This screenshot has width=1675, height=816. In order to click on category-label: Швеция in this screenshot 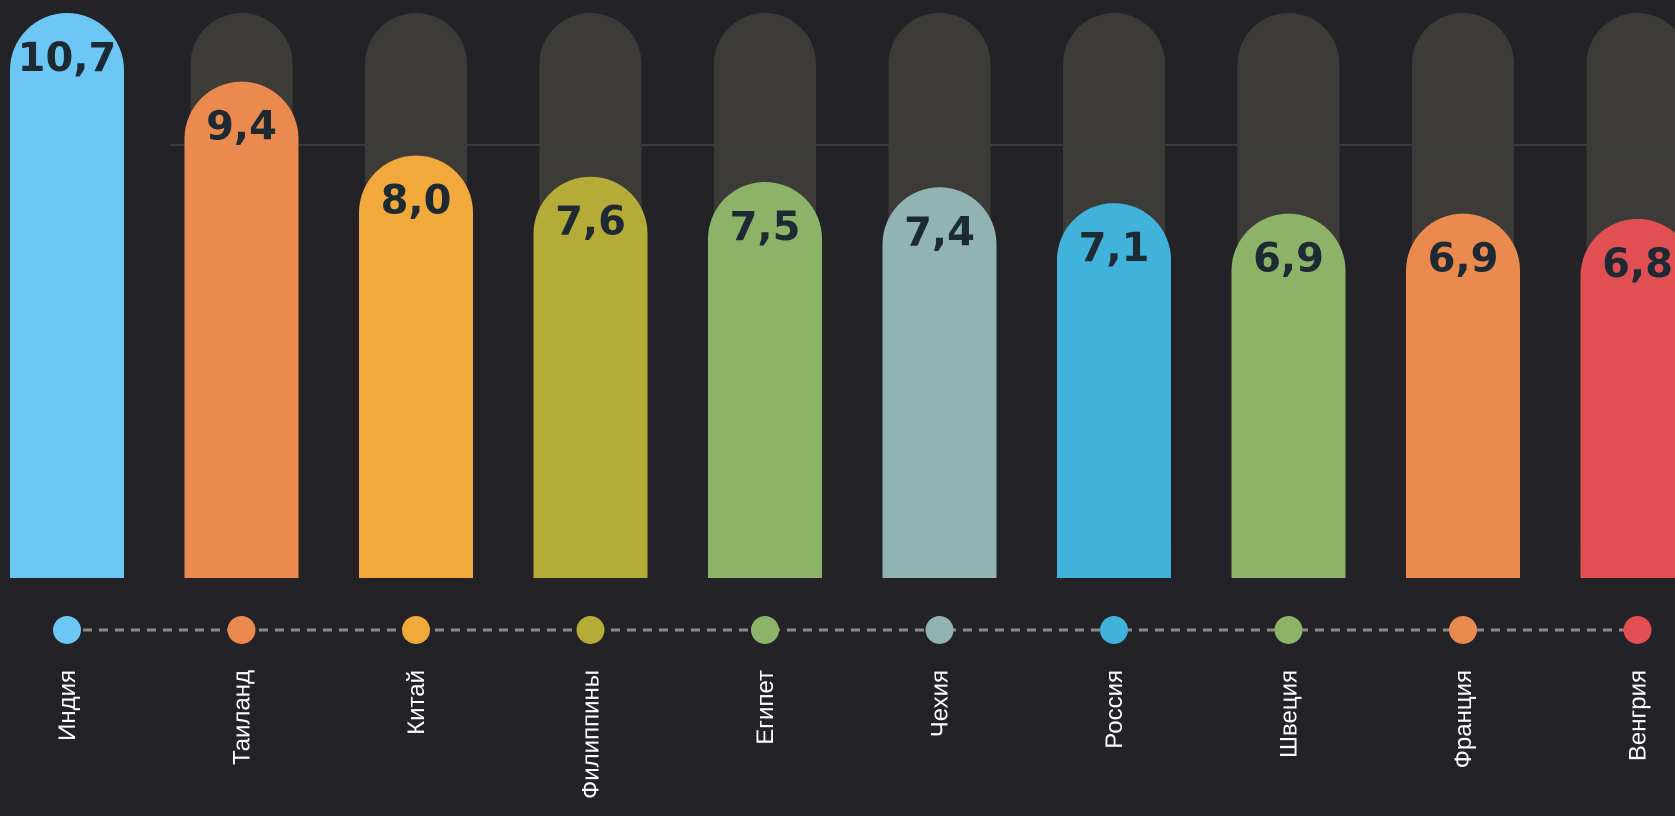, I will do `click(1289, 714)`.